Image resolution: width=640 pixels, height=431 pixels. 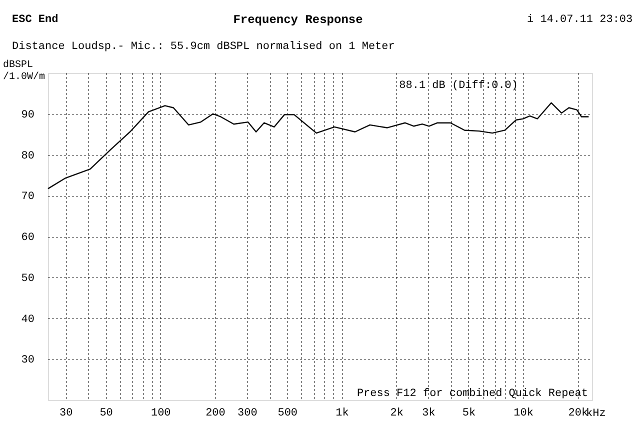 I want to click on text: ESC End, so click(x=35, y=20).